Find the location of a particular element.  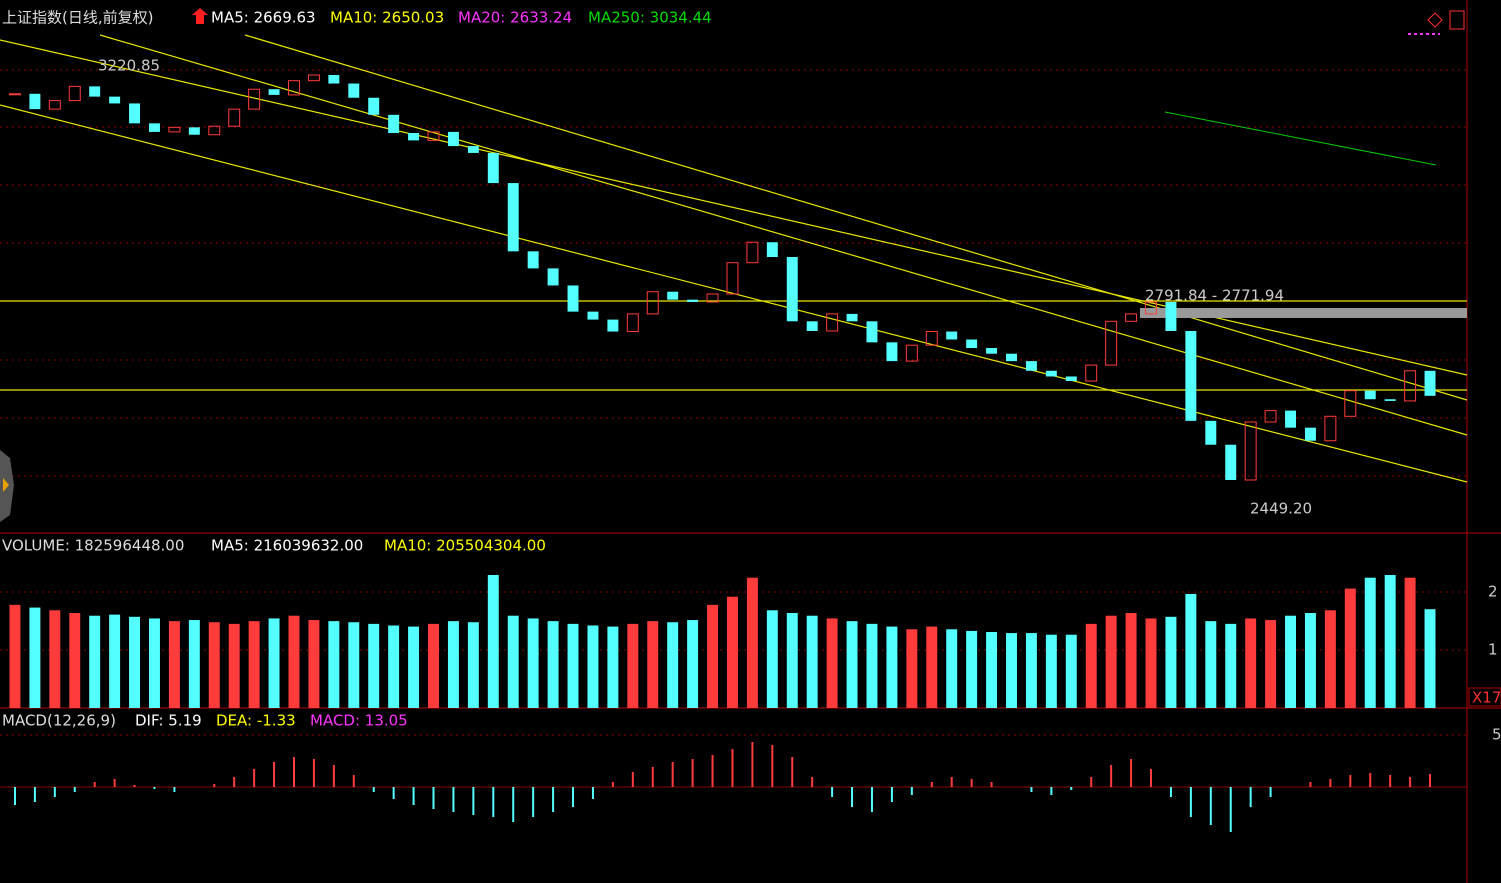

macd-dea: DEA: -1.33 is located at coordinates (256, 721).